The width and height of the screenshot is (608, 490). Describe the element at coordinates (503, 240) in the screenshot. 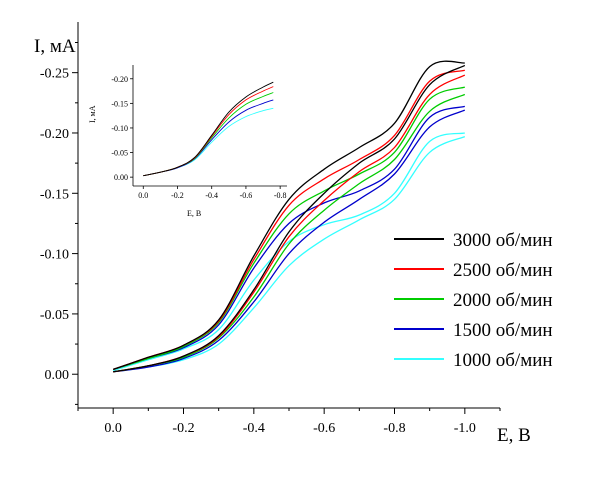

I see `legend-label-1: 3000 об/мин` at that location.